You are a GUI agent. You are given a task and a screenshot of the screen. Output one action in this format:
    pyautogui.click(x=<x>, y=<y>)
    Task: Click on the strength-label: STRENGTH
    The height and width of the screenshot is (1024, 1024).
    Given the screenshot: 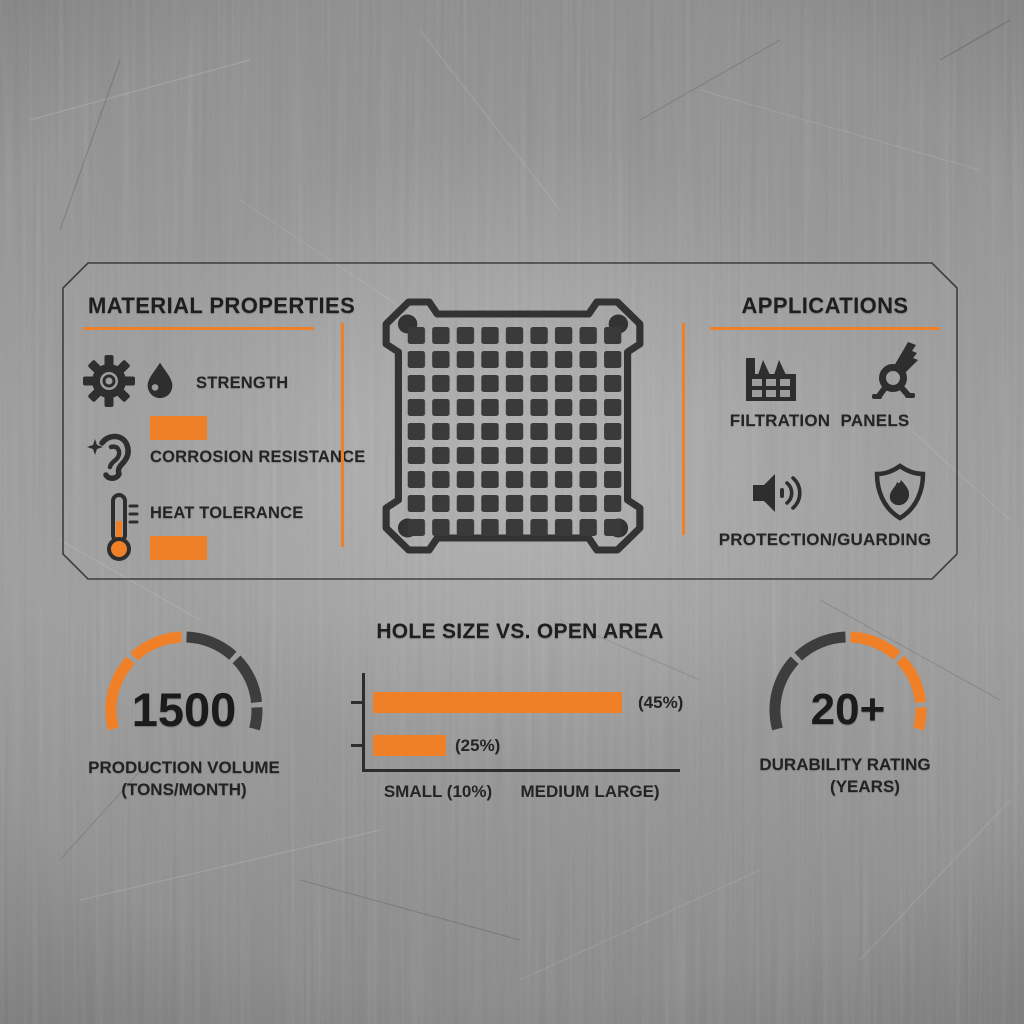 What is the action you would take?
    pyautogui.click(x=242, y=383)
    